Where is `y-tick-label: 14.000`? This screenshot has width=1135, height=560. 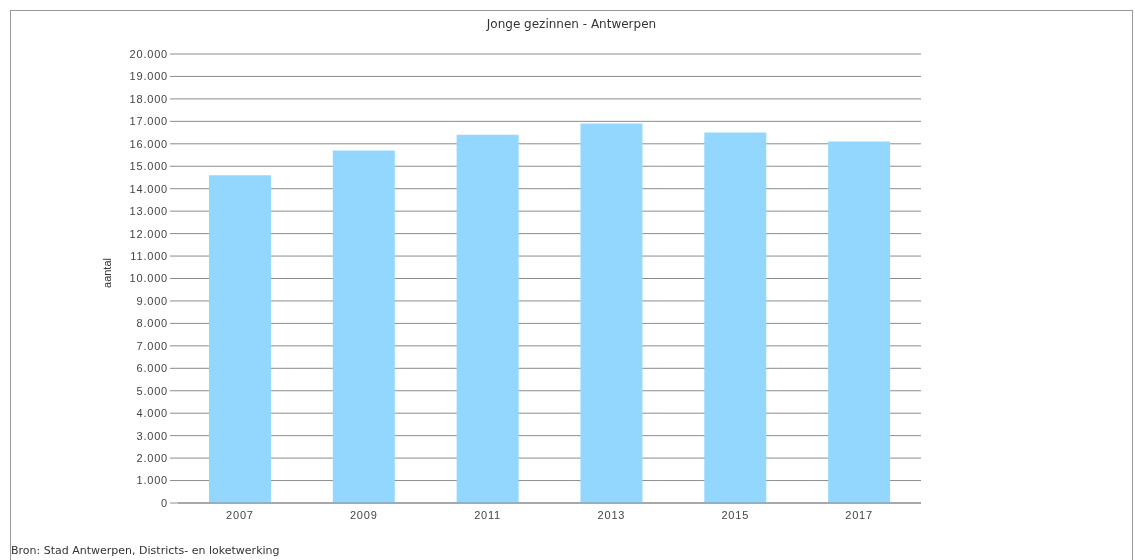
y-tick-label: 14.000 is located at coordinates (148, 188).